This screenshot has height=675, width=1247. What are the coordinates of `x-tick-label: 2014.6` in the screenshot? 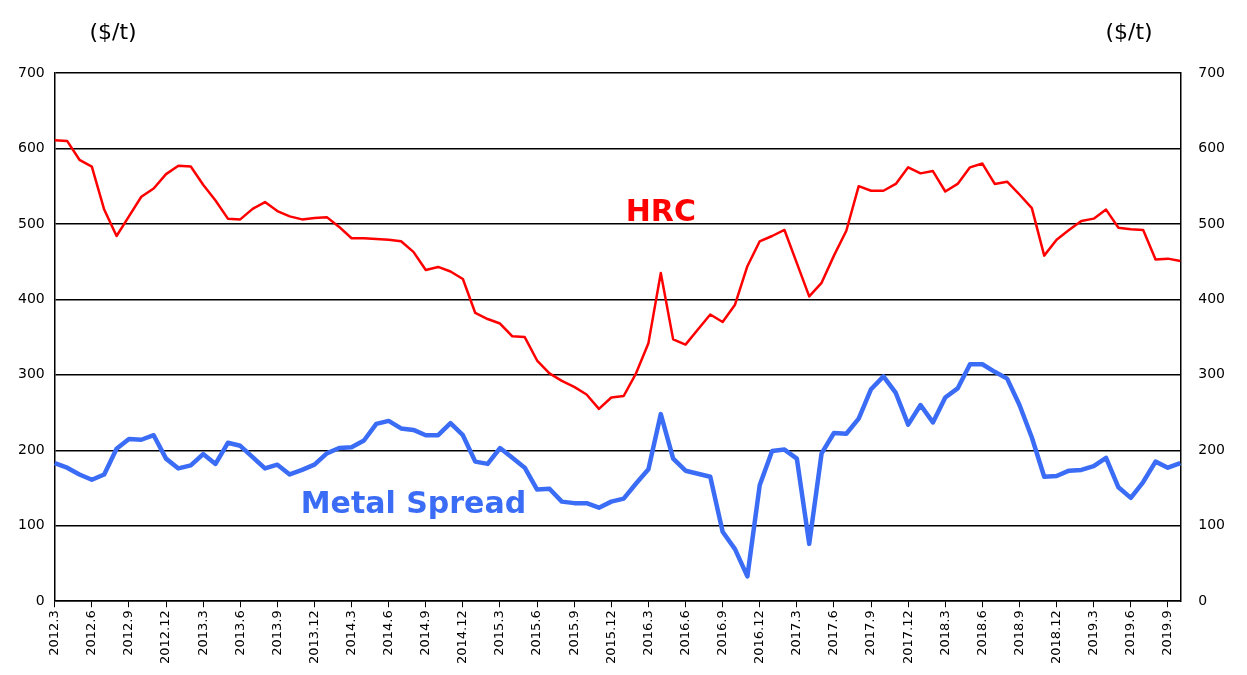 It's located at (388, 633).